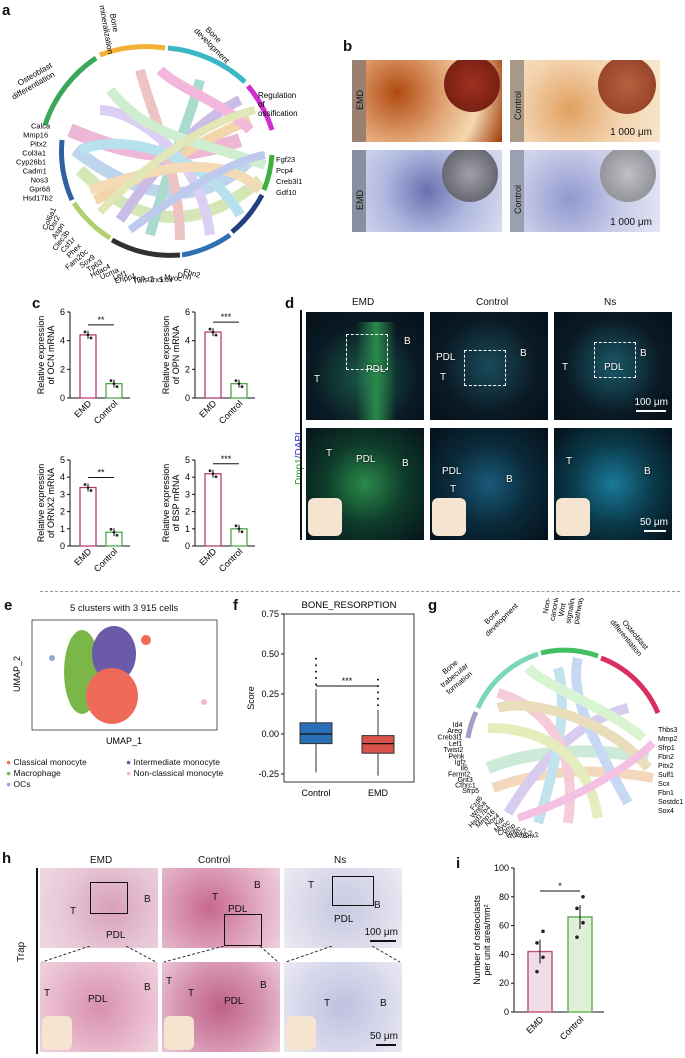 This screenshot has height=1058, width=685. Describe the element at coordinates (427, 101) in the screenshot. I see `b-image-emd-red: EMD` at that location.